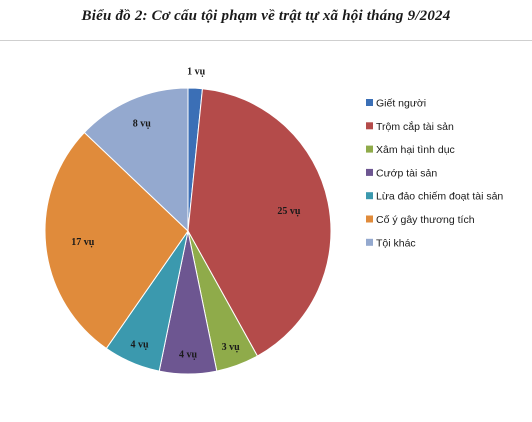 The image size is (532, 422). Describe the element at coordinates (83, 242) in the screenshot. I see `data-label-6: 17 vụ` at that location.